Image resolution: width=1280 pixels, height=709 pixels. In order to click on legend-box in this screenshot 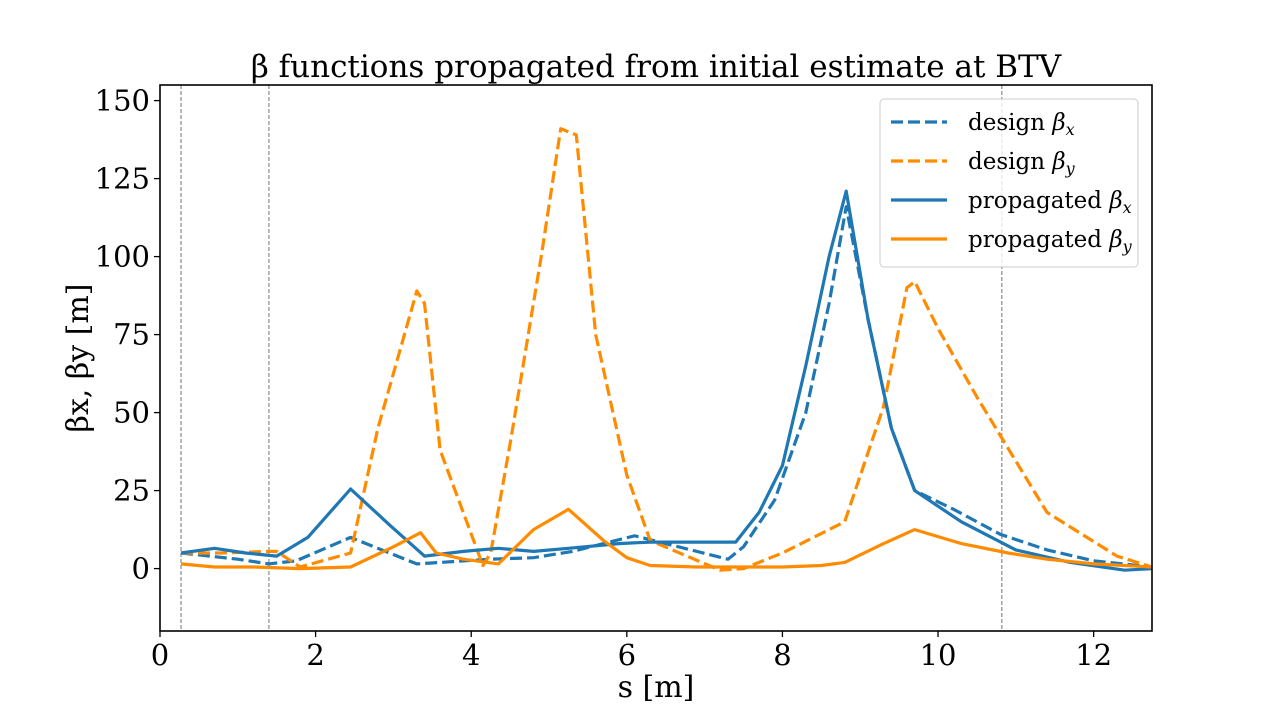, I will do `click(1009, 183)`.